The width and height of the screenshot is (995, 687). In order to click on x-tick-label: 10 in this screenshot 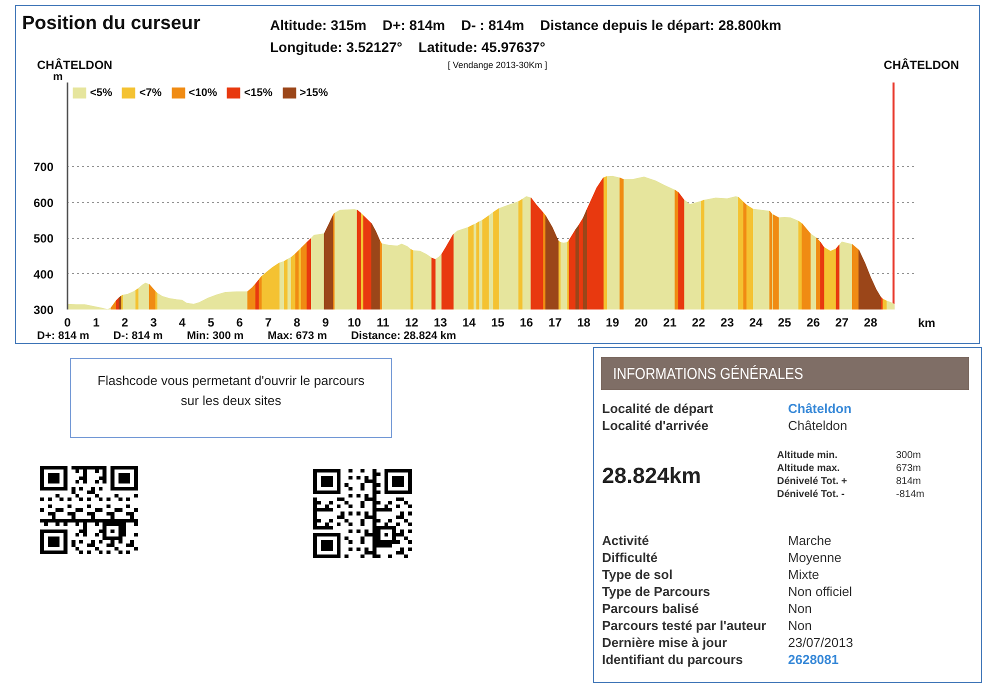, I will do `click(355, 323)`.